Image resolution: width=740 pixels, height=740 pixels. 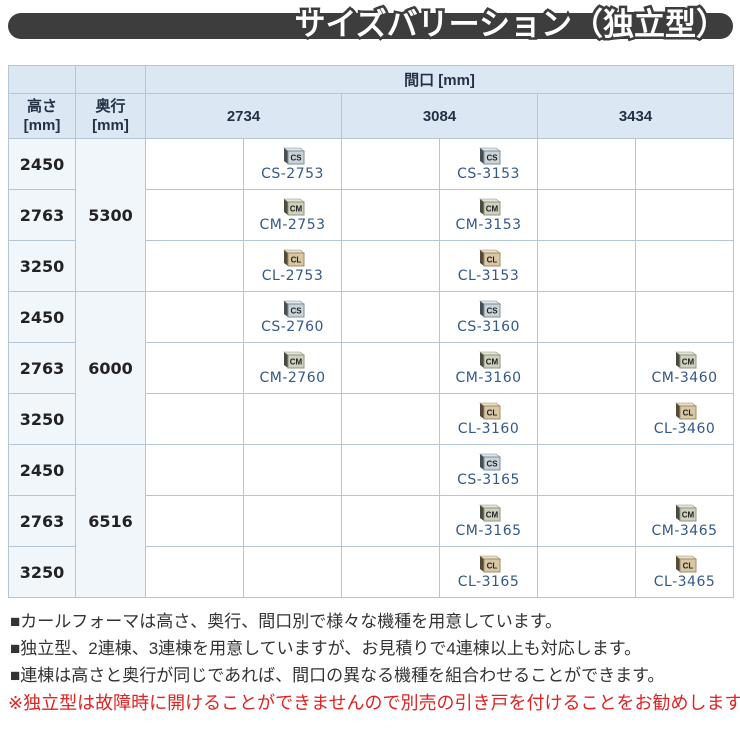 What do you see at coordinates (286, 621) in the screenshot?
I see `note-line-1: ■カールフォーマは高さ、奥行、間口別で様々な機種を用意しています。` at bounding box center [286, 621].